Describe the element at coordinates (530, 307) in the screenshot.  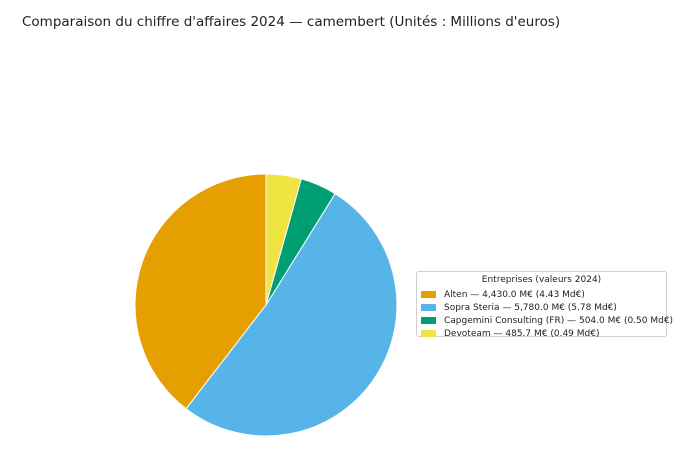
I see `legend-label: Sopra Steria — 5,780.0 M€ (5.78 Md€)` at that location.